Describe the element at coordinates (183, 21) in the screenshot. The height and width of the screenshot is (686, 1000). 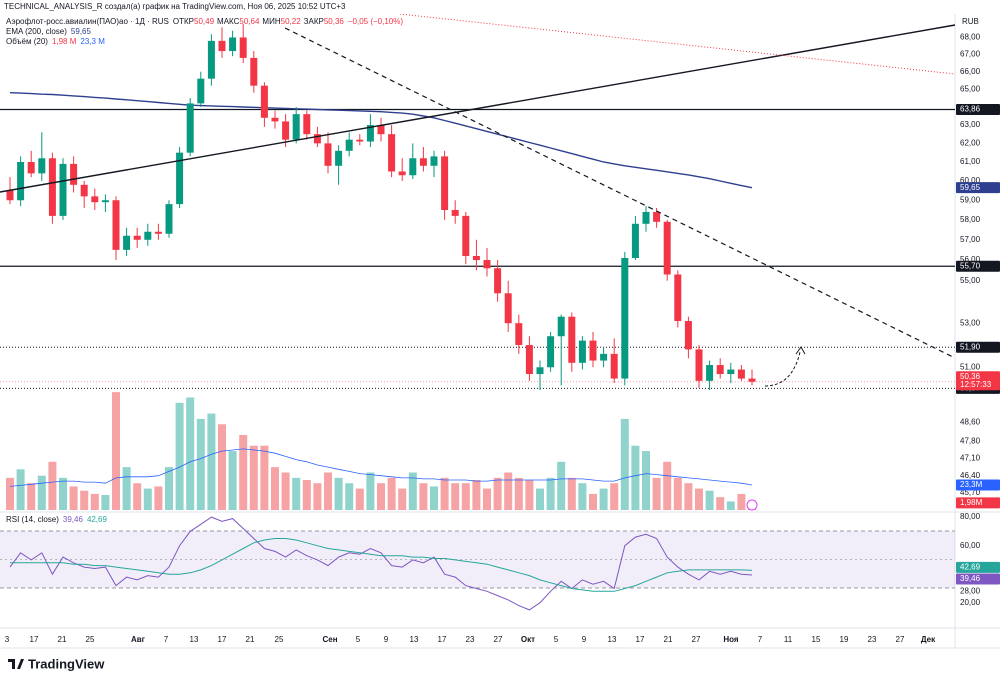
I see `legend-key: ОТКР` at that location.